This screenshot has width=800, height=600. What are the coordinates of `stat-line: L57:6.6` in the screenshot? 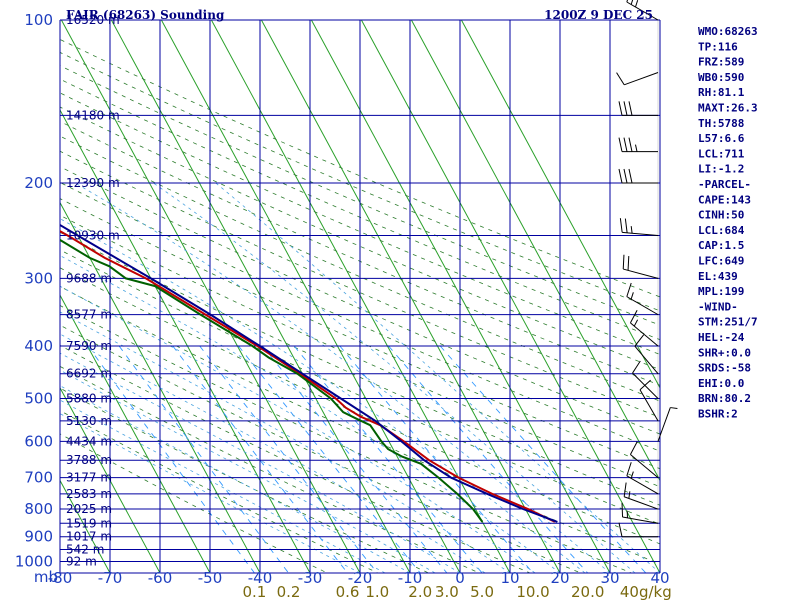 It's located at (721, 138).